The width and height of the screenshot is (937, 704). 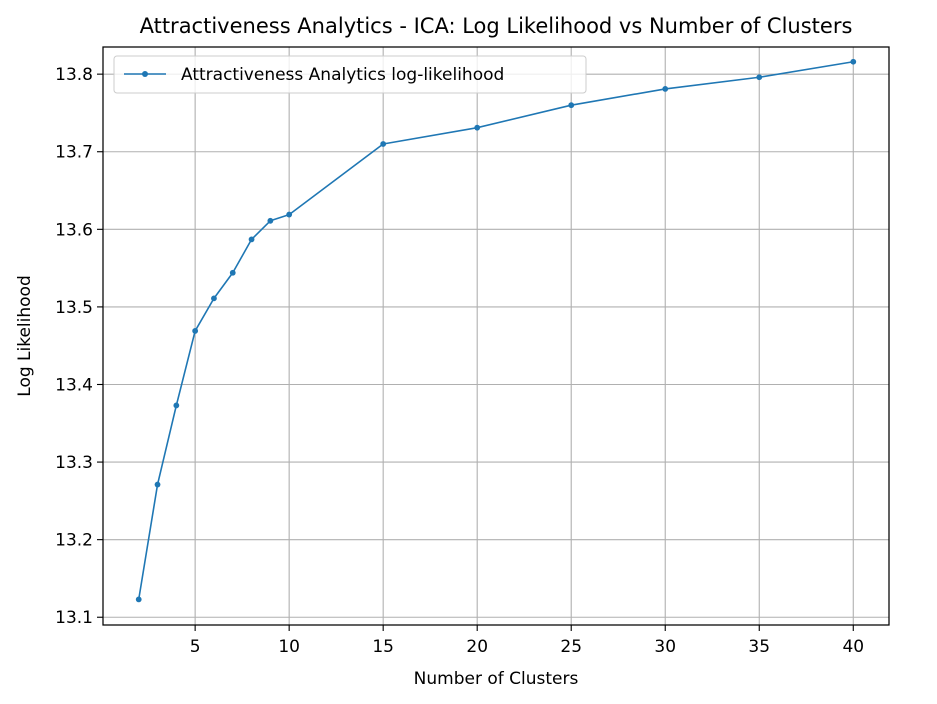 What do you see at coordinates (74, 75) in the screenshot?
I see `y-tick-label: 13.8` at bounding box center [74, 75].